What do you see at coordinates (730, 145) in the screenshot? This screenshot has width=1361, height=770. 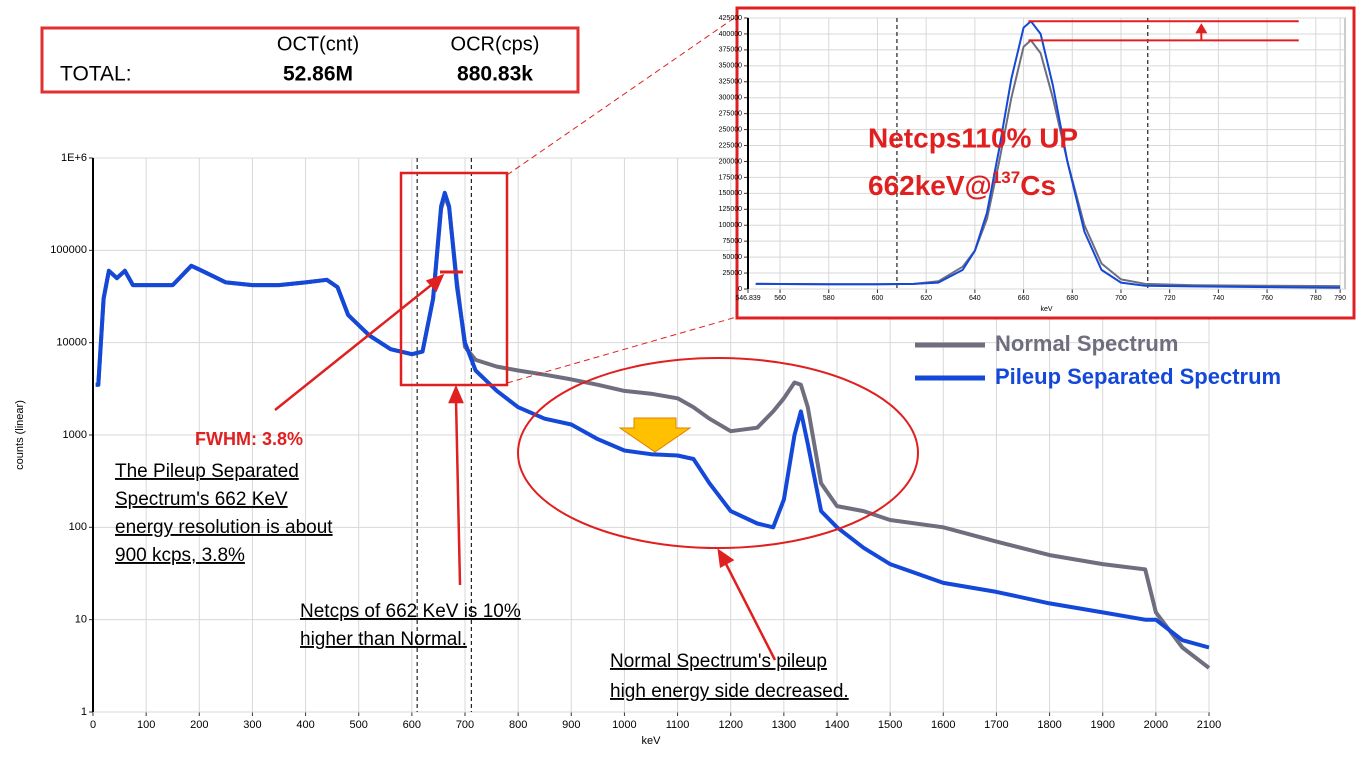 I see `y-tick-label: 225000` at bounding box center [730, 145].